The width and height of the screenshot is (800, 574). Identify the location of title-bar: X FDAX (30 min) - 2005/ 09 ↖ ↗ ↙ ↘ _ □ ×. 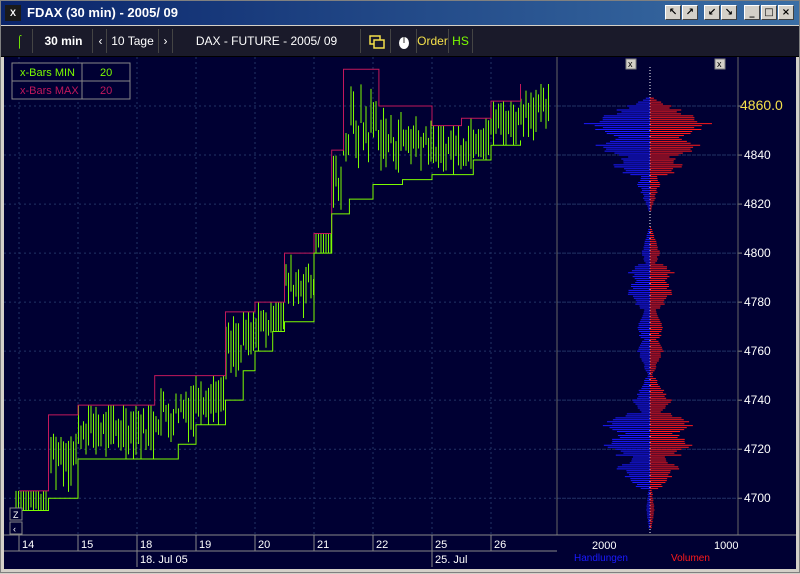
(400, 13).